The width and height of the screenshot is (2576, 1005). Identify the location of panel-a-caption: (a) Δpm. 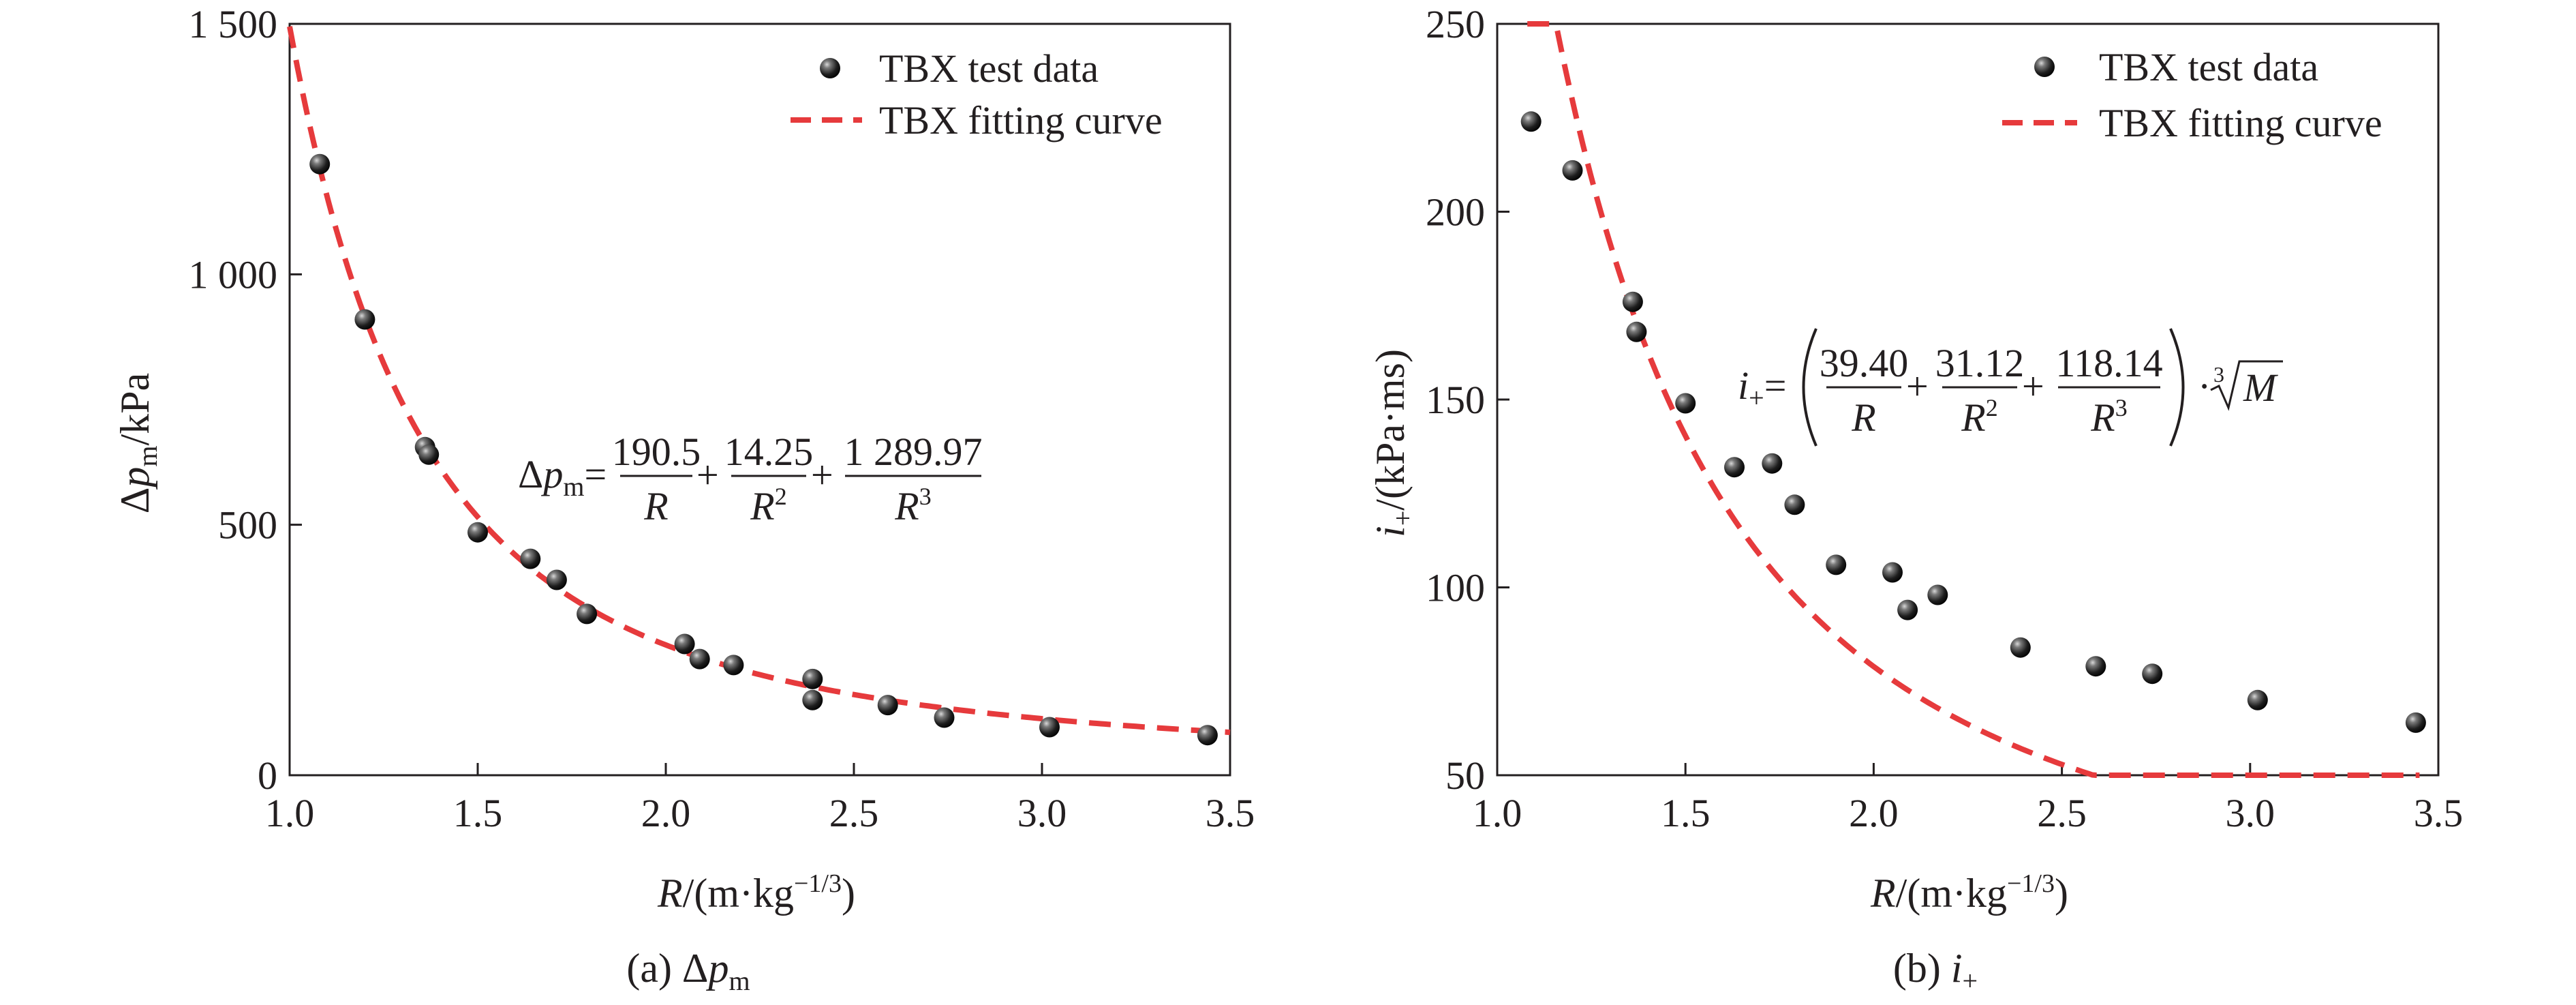
(688, 971).